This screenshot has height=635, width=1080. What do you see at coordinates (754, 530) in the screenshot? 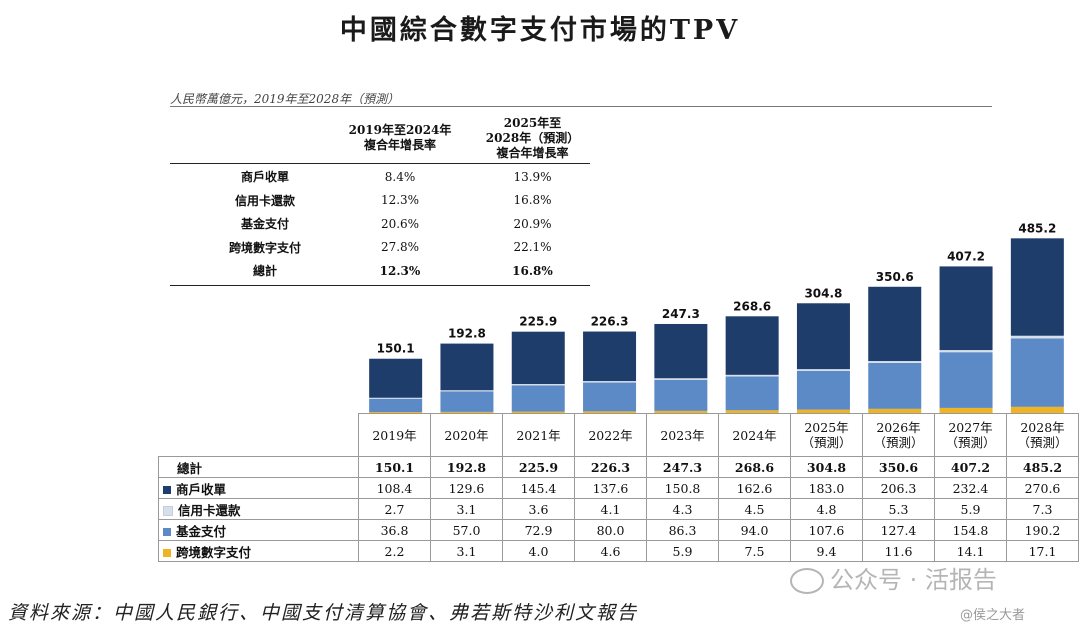
I see `table-cell: 94.0` at bounding box center [754, 530].